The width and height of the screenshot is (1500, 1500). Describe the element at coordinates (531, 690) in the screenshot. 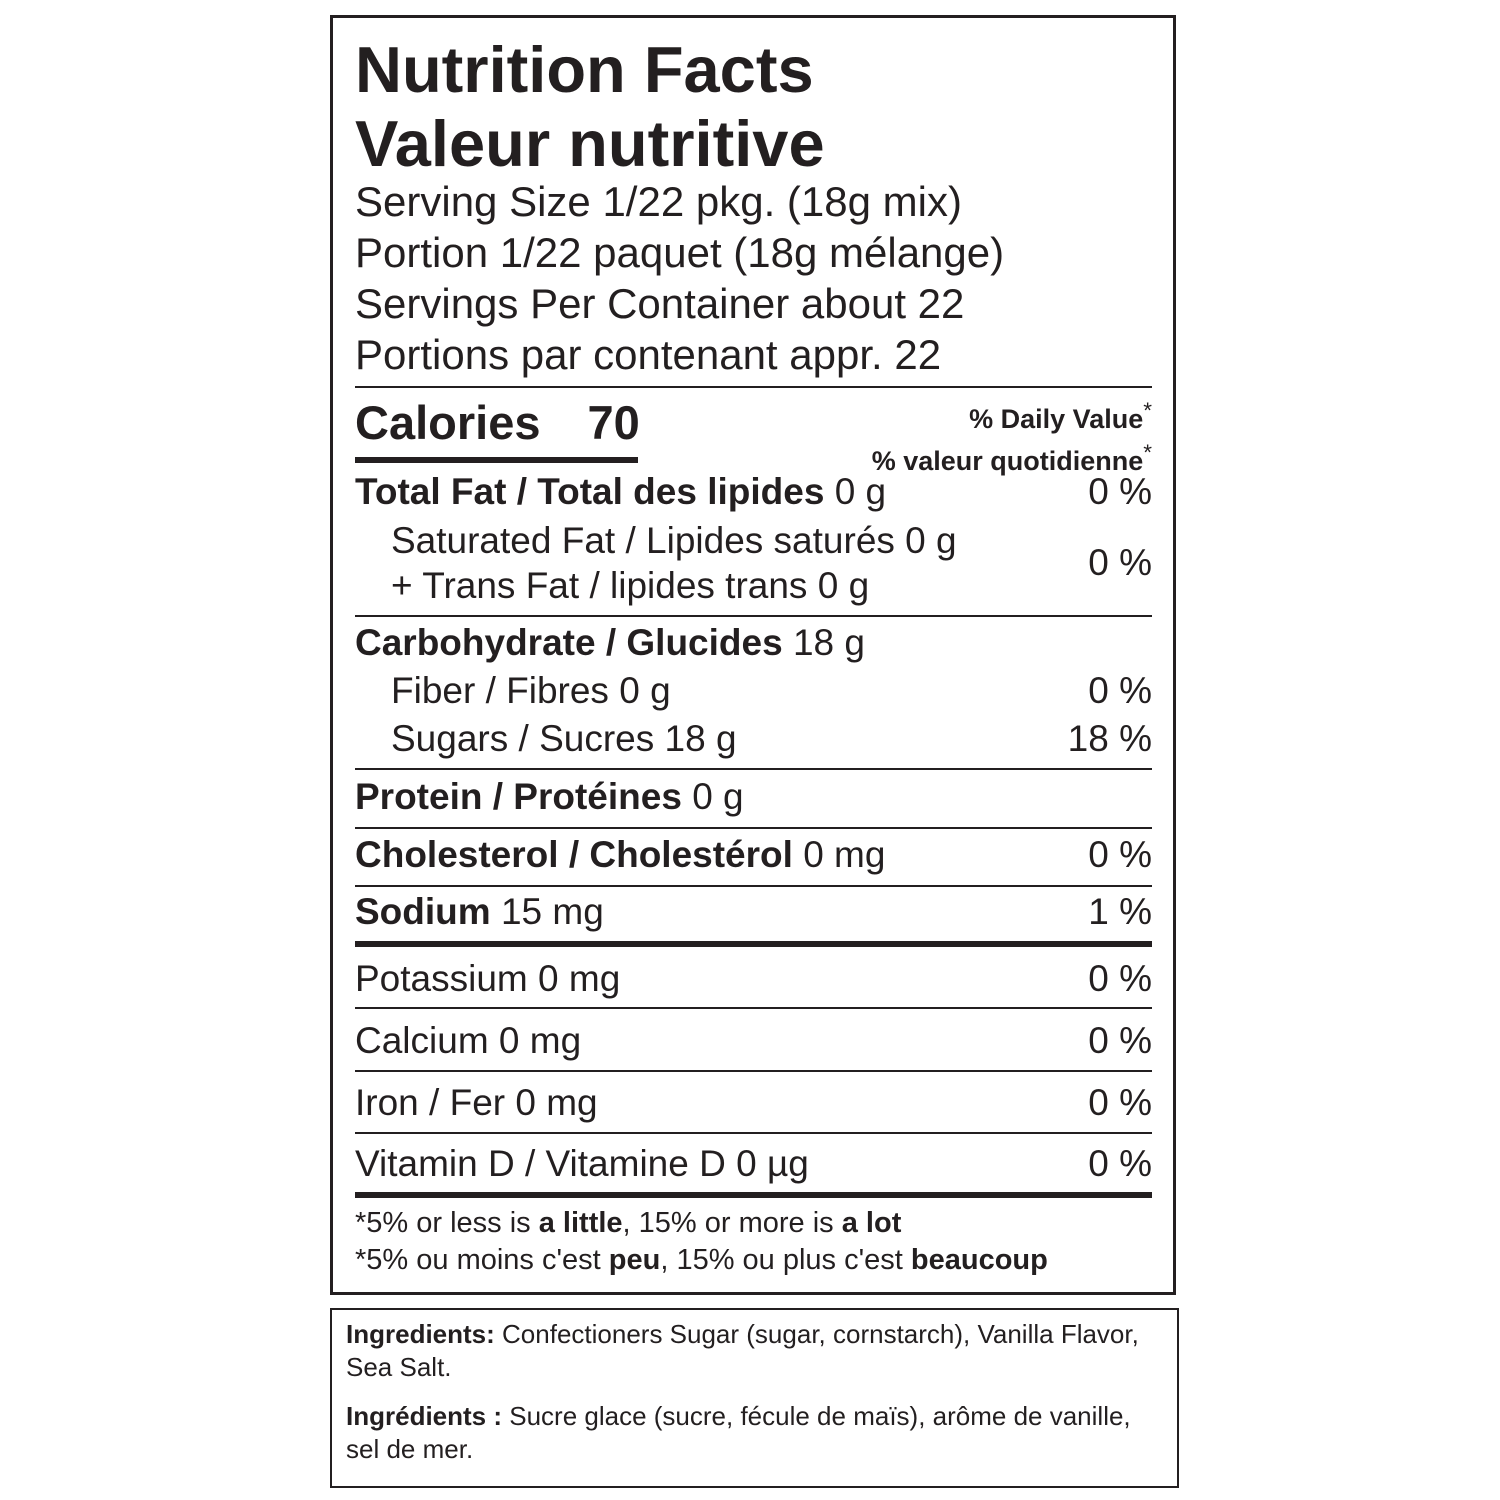

I see `nutrient: Fiber / Fibres 0 g` at that location.